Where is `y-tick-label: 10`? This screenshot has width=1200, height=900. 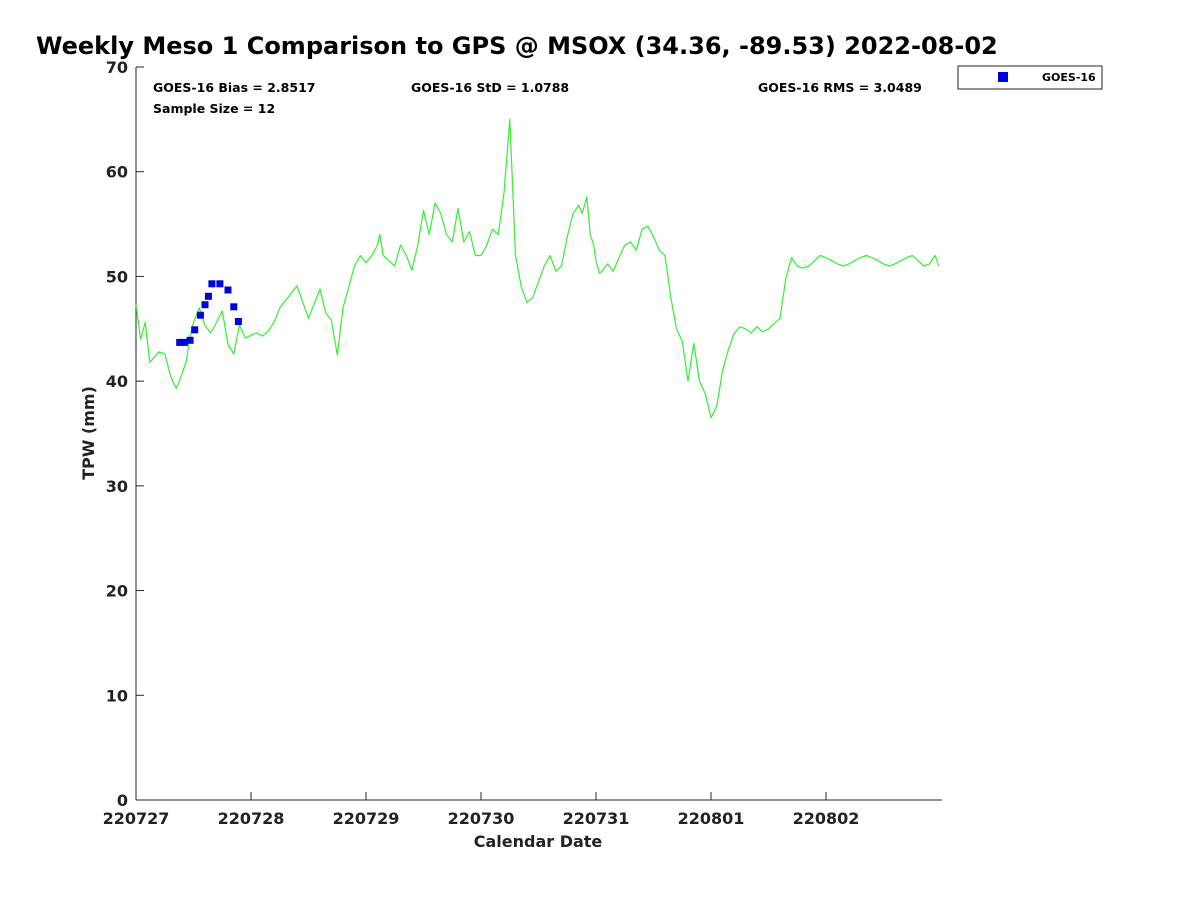
y-tick-label: 10 is located at coordinates (117, 695).